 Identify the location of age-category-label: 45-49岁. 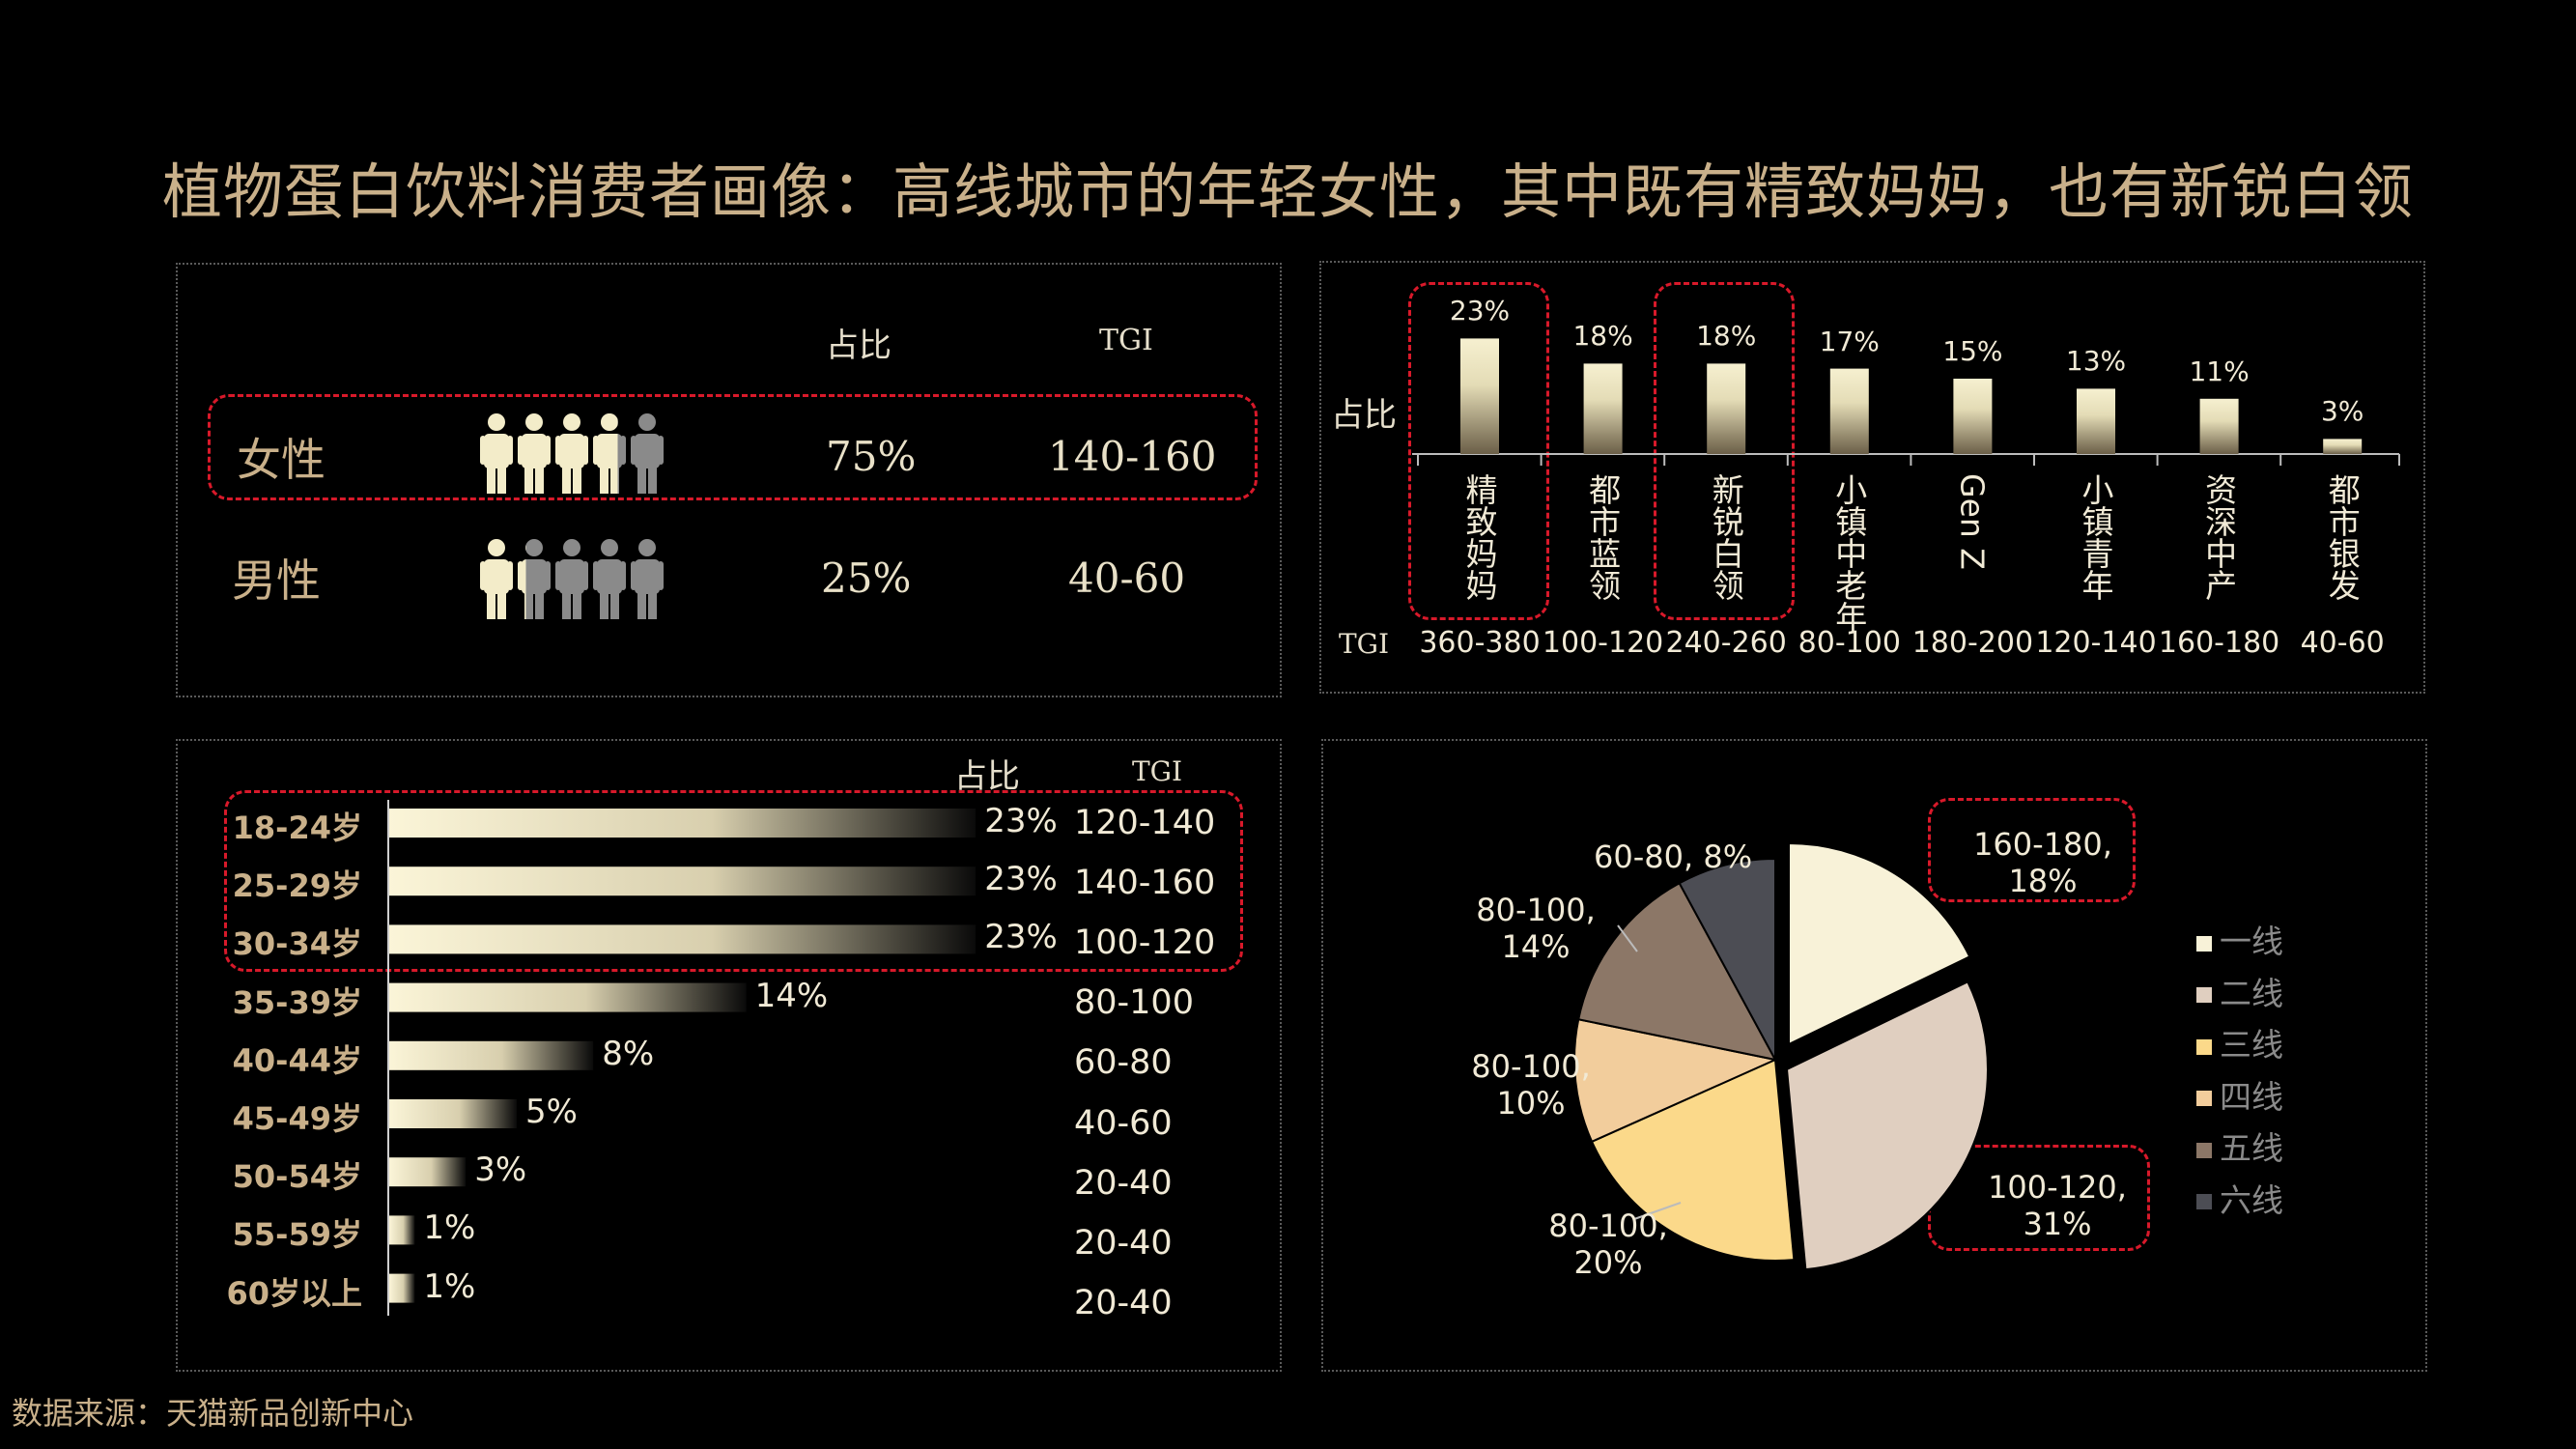
(297, 1118).